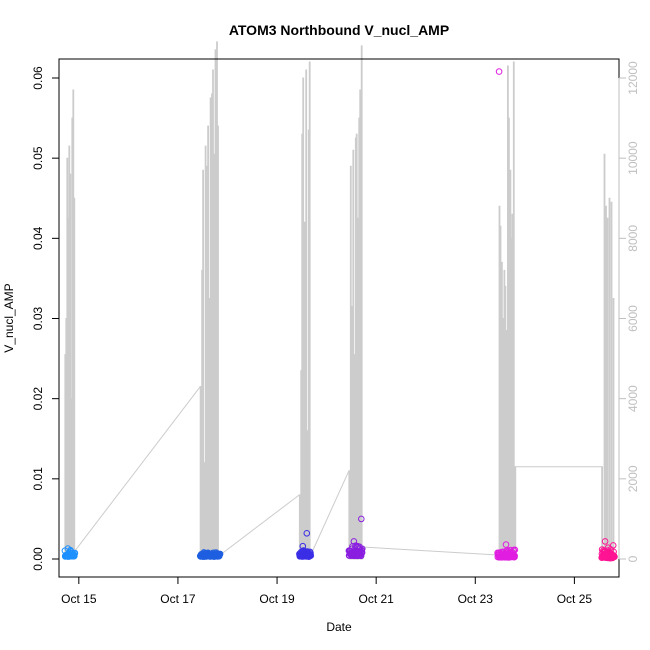 Image resolution: width=650 pixels, height=650 pixels. What do you see at coordinates (38, 158) in the screenshot?
I see `y-tick-label: 0.05` at bounding box center [38, 158].